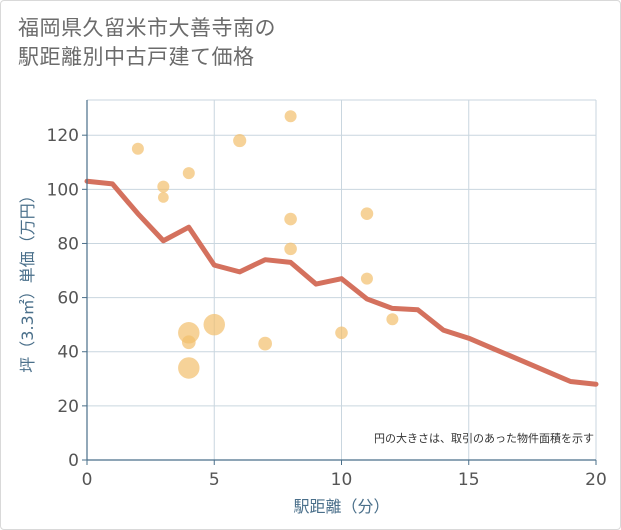 Image resolution: width=621 pixels, height=530 pixels. I want to click on chart-title-line-1: 福岡県久留米市大善寺南の, so click(147, 28).